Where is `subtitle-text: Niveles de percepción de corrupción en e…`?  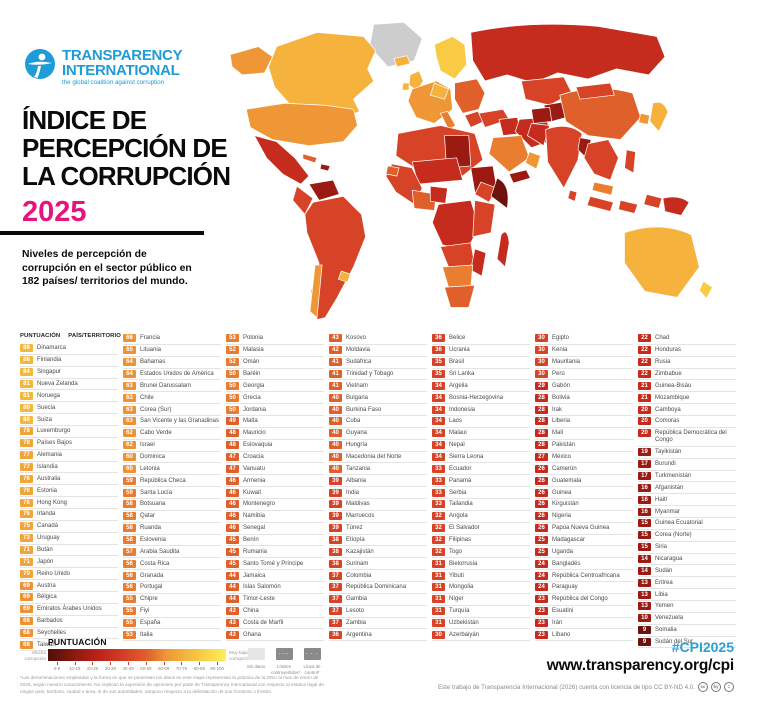
subtitle-text: Niveles de percepción de corrupción en e… is located at coordinates (107, 268).